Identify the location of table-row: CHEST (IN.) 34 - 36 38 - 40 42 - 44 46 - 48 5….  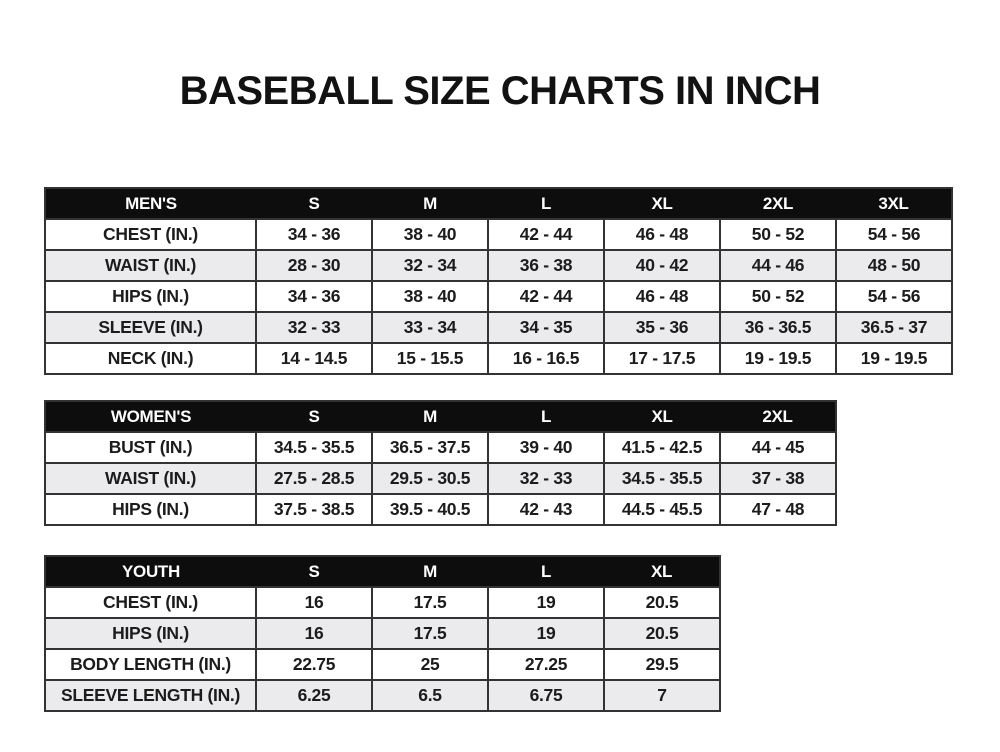
(498, 234).